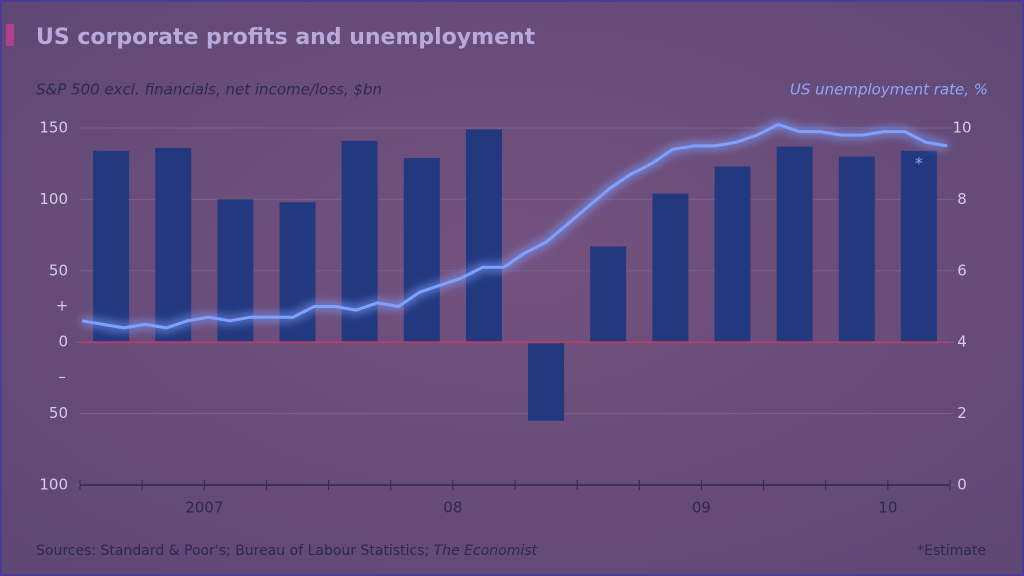 This screenshot has height=576, width=1024. I want to click on x-year-label: 08, so click(452, 508).